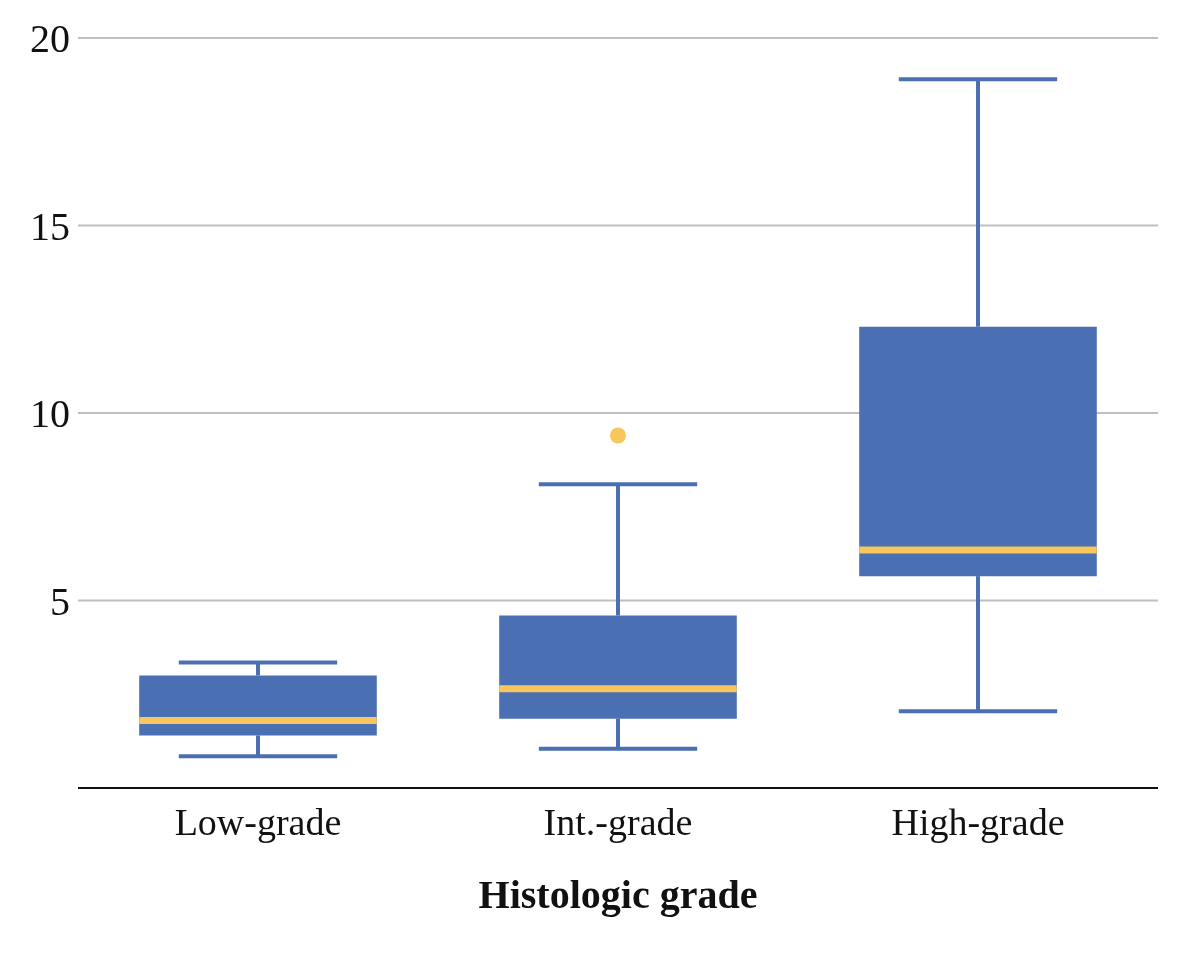  Describe the element at coordinates (60, 601) in the screenshot. I see `y-tick-label: 5` at that location.